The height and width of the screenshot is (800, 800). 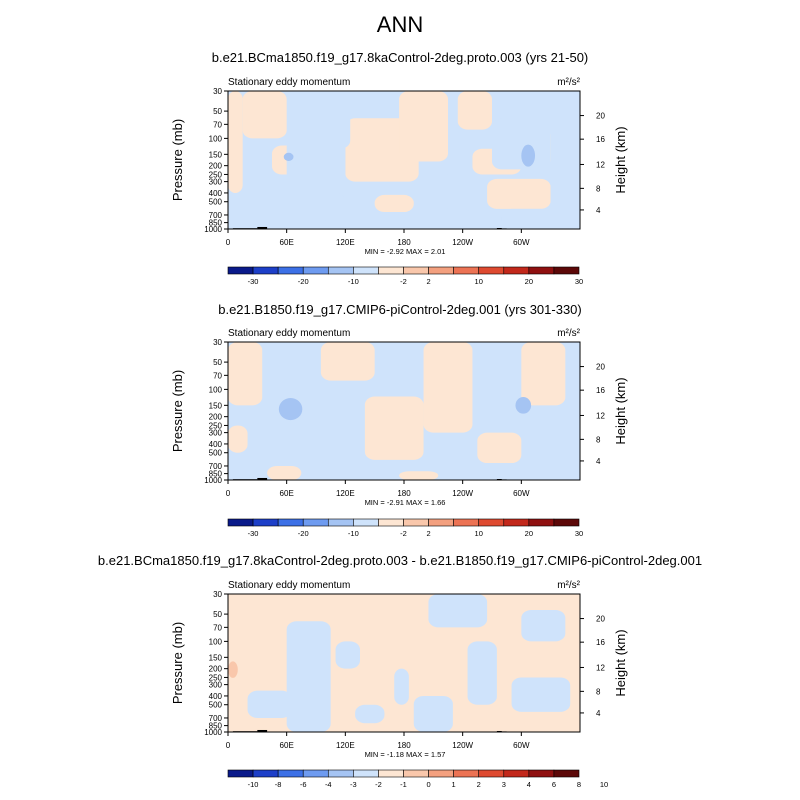 What do you see at coordinates (428, 784) in the screenshot?
I see `colorbar-label: 0` at bounding box center [428, 784].